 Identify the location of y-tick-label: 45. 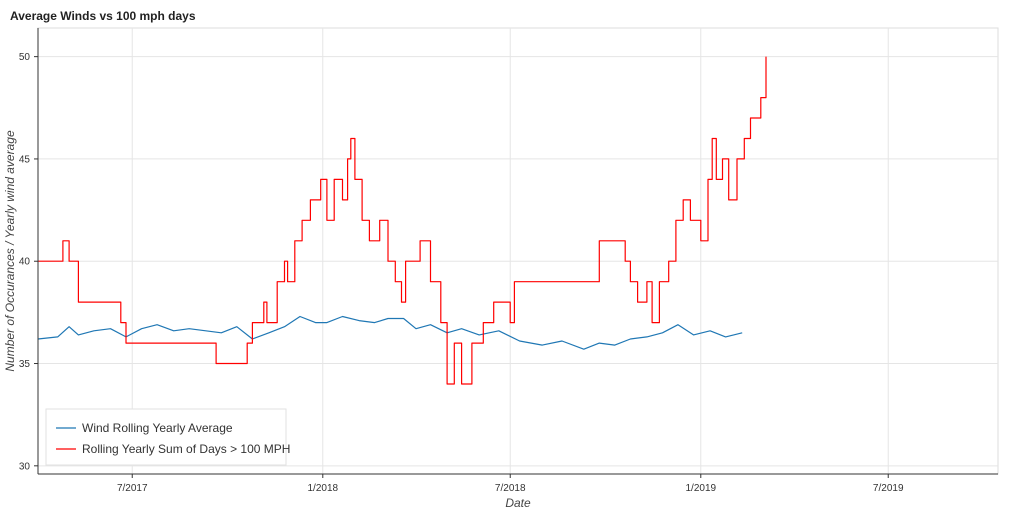
(25, 159).